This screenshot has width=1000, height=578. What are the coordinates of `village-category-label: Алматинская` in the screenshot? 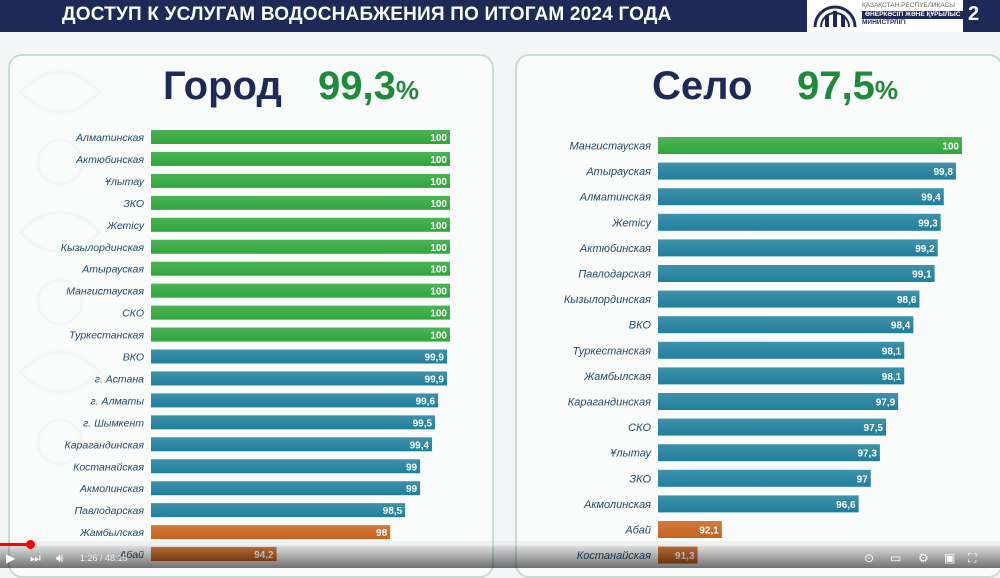 It's located at (615, 198).